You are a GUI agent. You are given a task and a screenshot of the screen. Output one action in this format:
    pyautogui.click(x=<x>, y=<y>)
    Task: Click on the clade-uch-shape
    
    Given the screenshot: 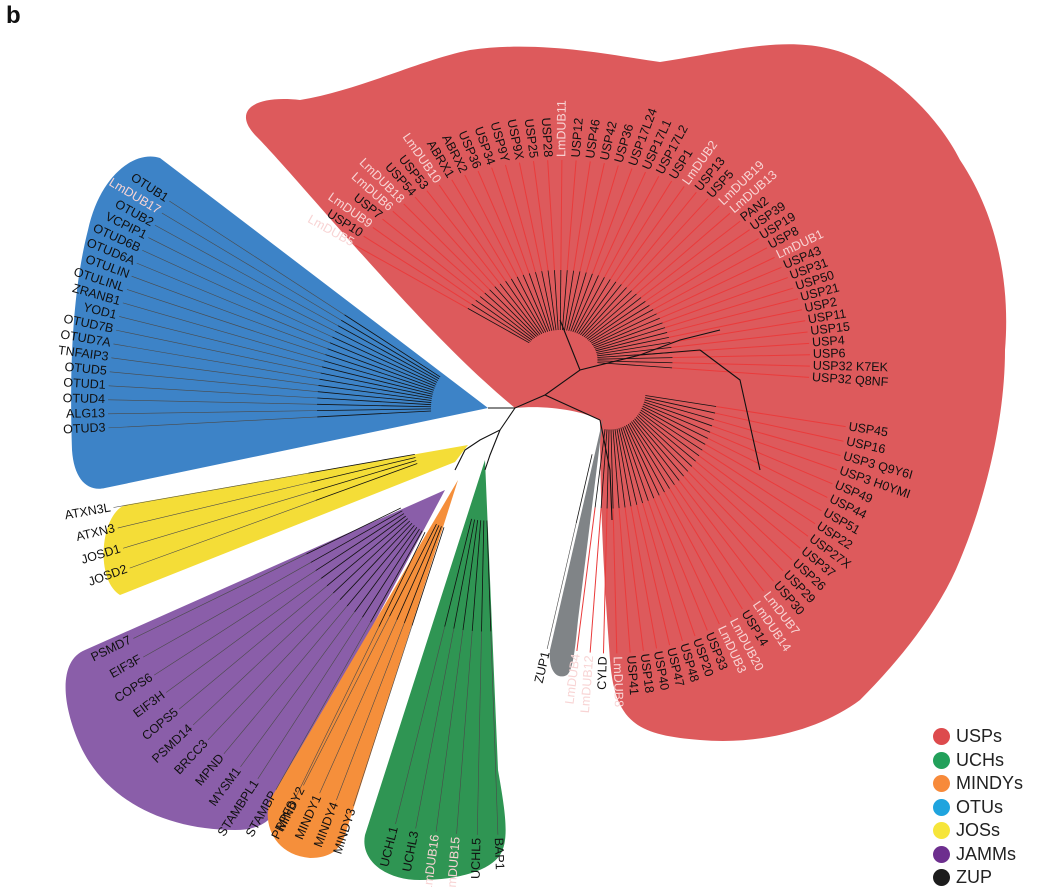 What is the action you would take?
    pyautogui.click(x=435, y=670)
    